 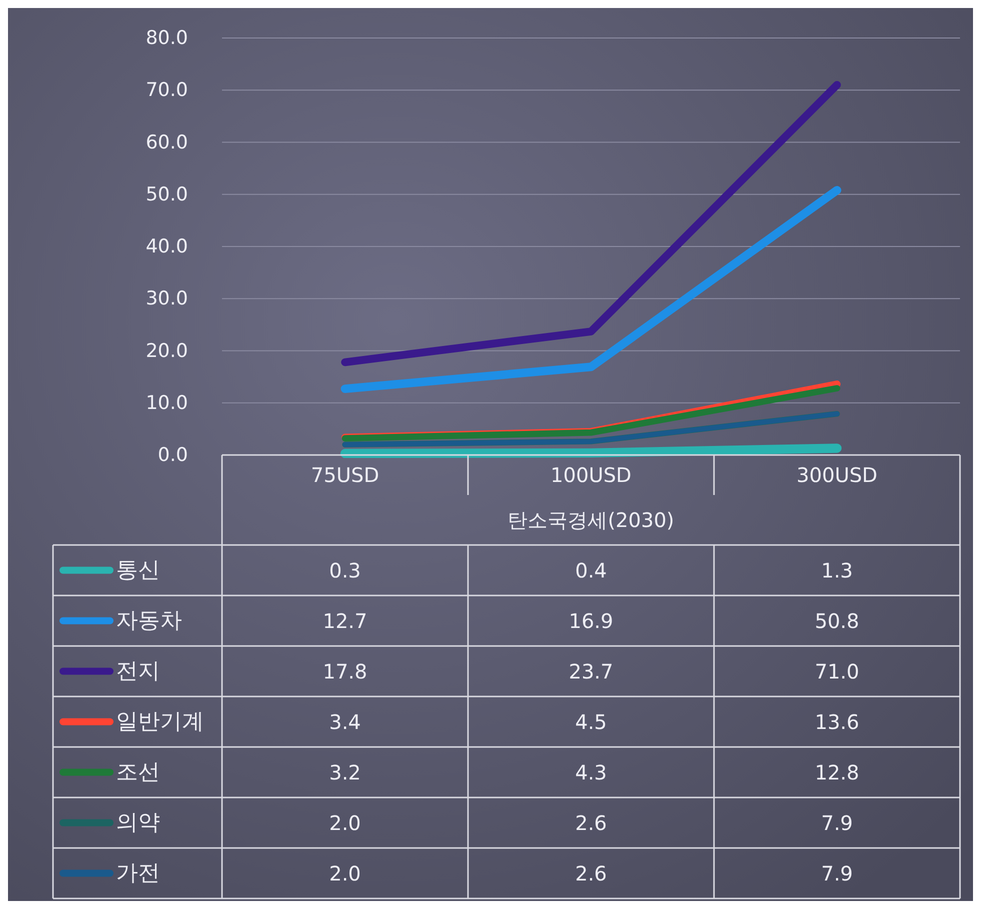 I want to click on y-tick-label: 70.0, so click(x=167, y=90).